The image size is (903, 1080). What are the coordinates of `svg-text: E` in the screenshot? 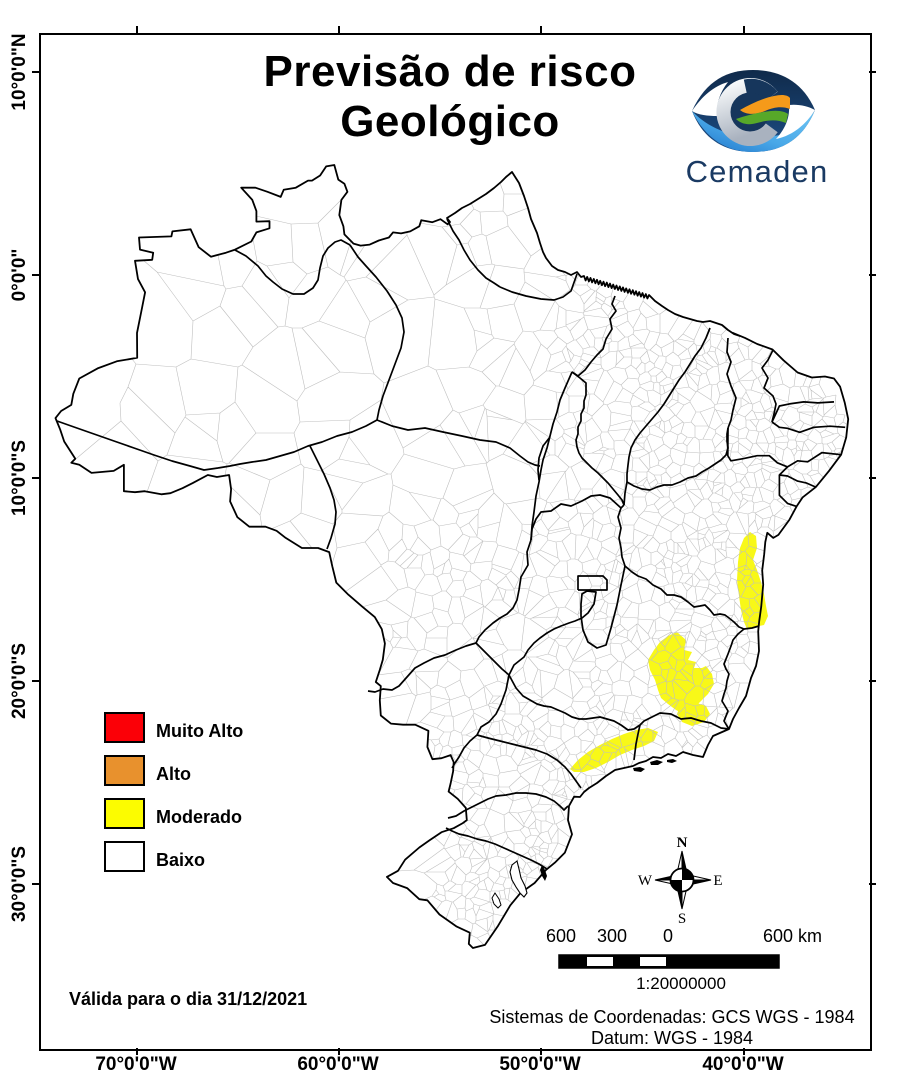 It's located at (717, 881).